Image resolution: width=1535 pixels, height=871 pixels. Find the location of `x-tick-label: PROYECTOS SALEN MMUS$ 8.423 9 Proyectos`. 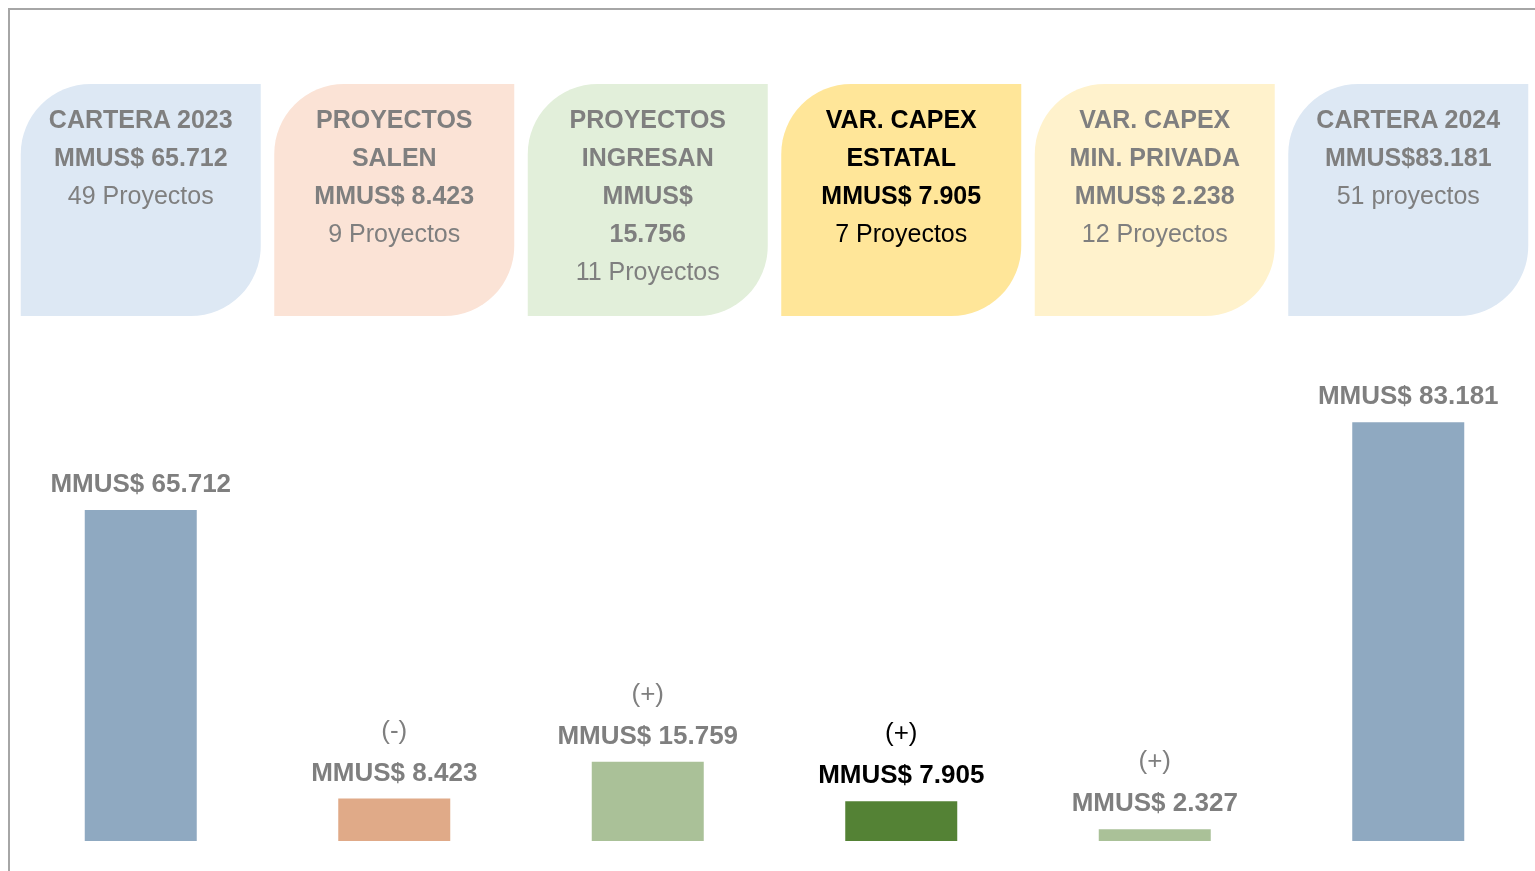

x-tick-label: PROYECTOS SALEN MMUS$ 8.423 9 Proyectos is located at coordinates (394, 176).